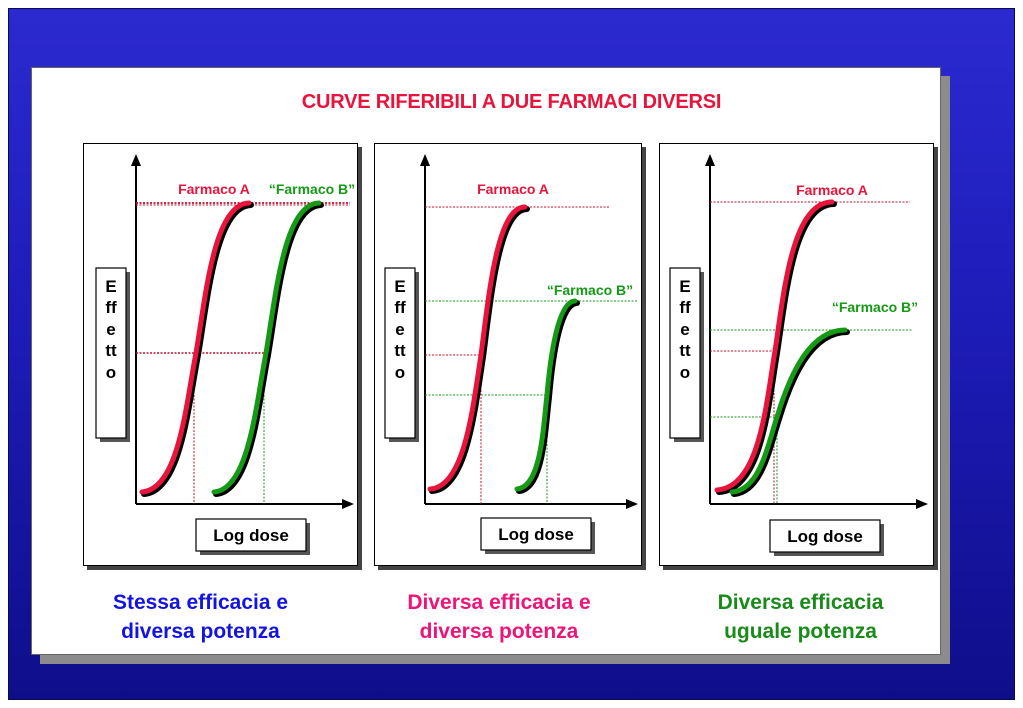 This screenshot has width=1023, height=708. I want to click on caption-panel-3: Diversa efficacia uguale potenza, so click(800, 617).